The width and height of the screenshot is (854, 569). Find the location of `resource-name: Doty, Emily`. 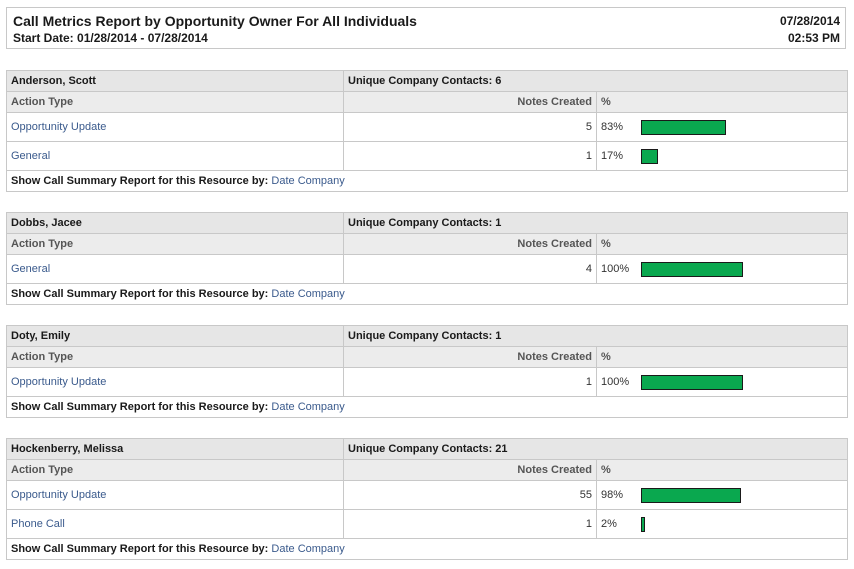

resource-name: Doty, Emily is located at coordinates (175, 336).